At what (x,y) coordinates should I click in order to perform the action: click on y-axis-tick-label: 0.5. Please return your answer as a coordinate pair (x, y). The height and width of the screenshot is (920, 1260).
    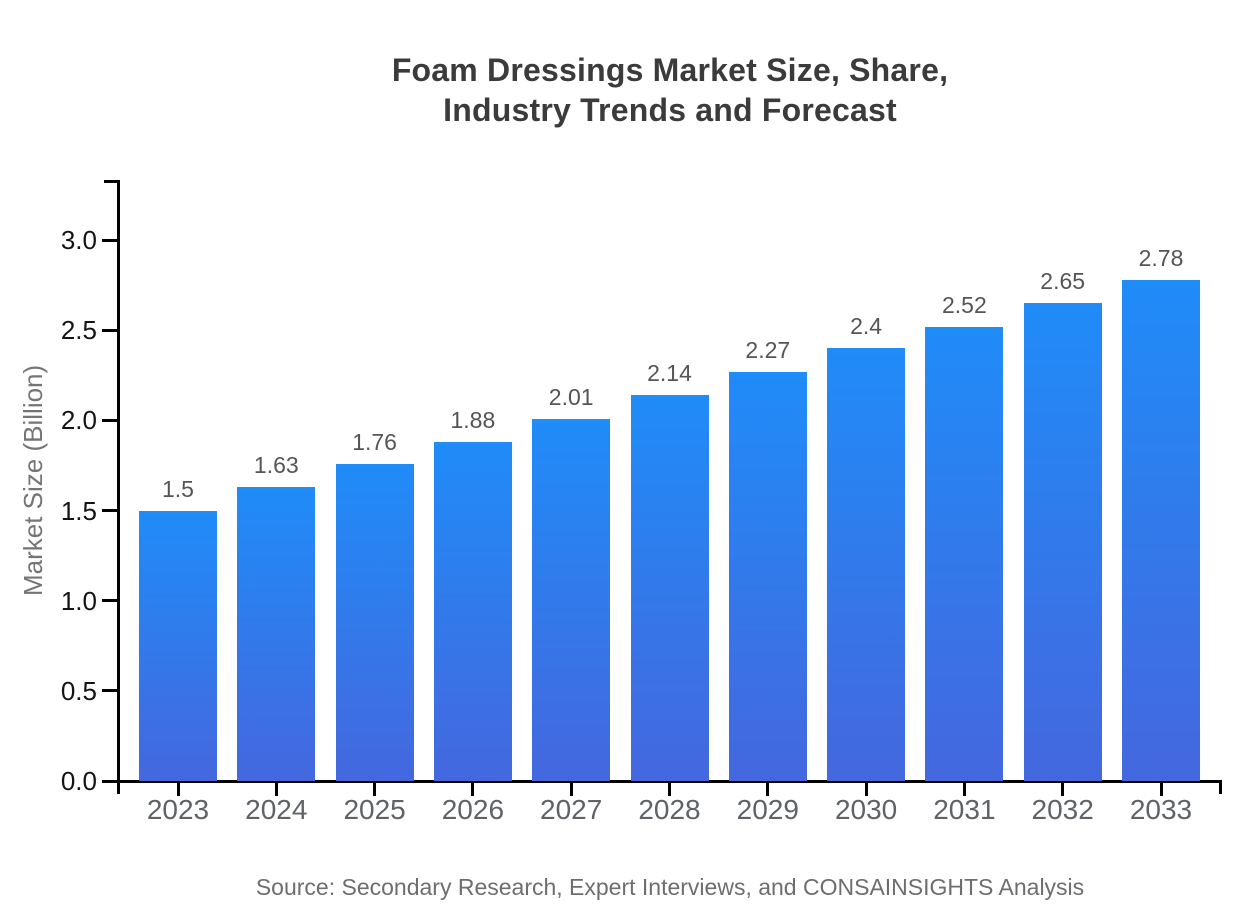
    Looking at the image, I should click on (78, 690).